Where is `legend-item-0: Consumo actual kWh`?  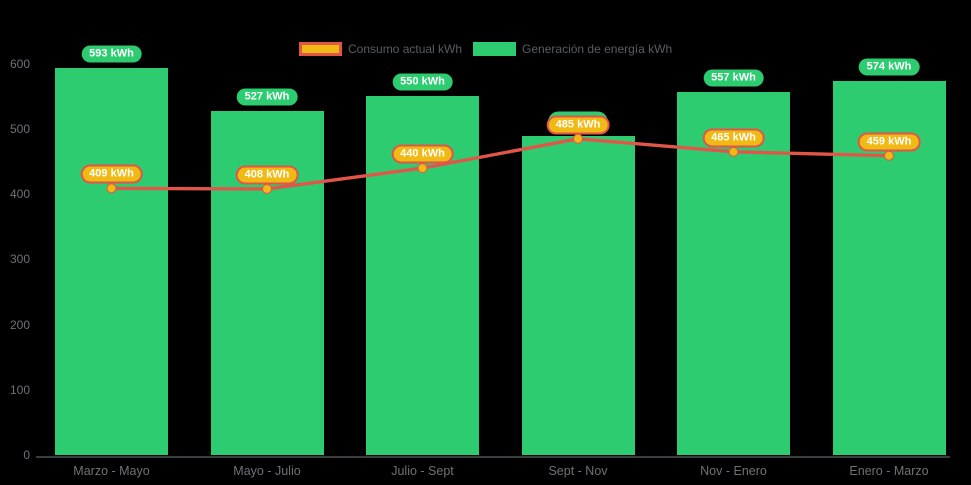 legend-item-0: Consumo actual kWh is located at coordinates (380, 49).